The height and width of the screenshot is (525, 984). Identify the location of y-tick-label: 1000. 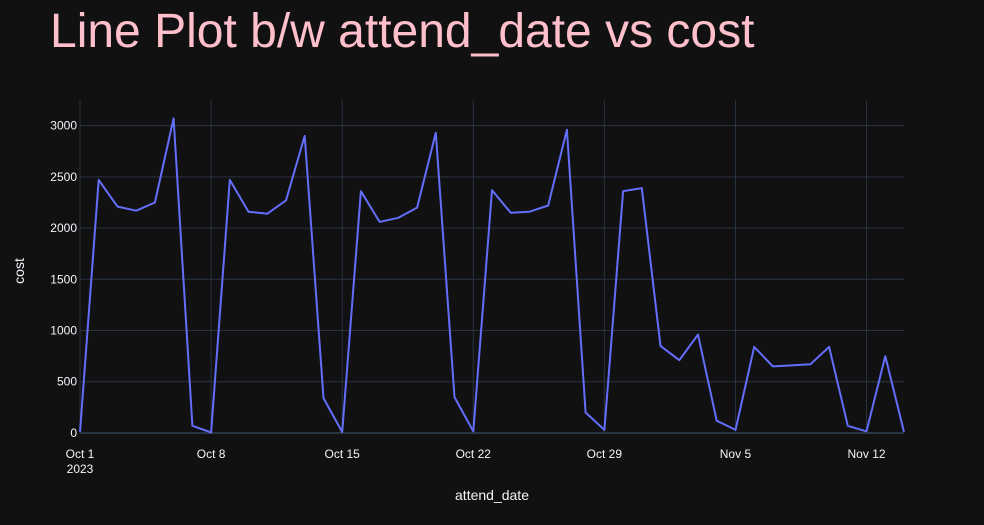
(63, 331).